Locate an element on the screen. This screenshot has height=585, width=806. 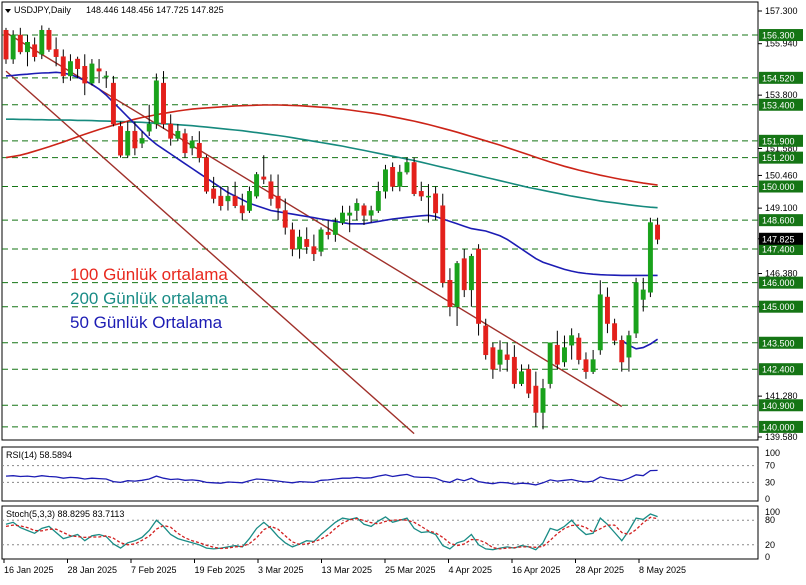
ma100-line is located at coordinates (331, 145).